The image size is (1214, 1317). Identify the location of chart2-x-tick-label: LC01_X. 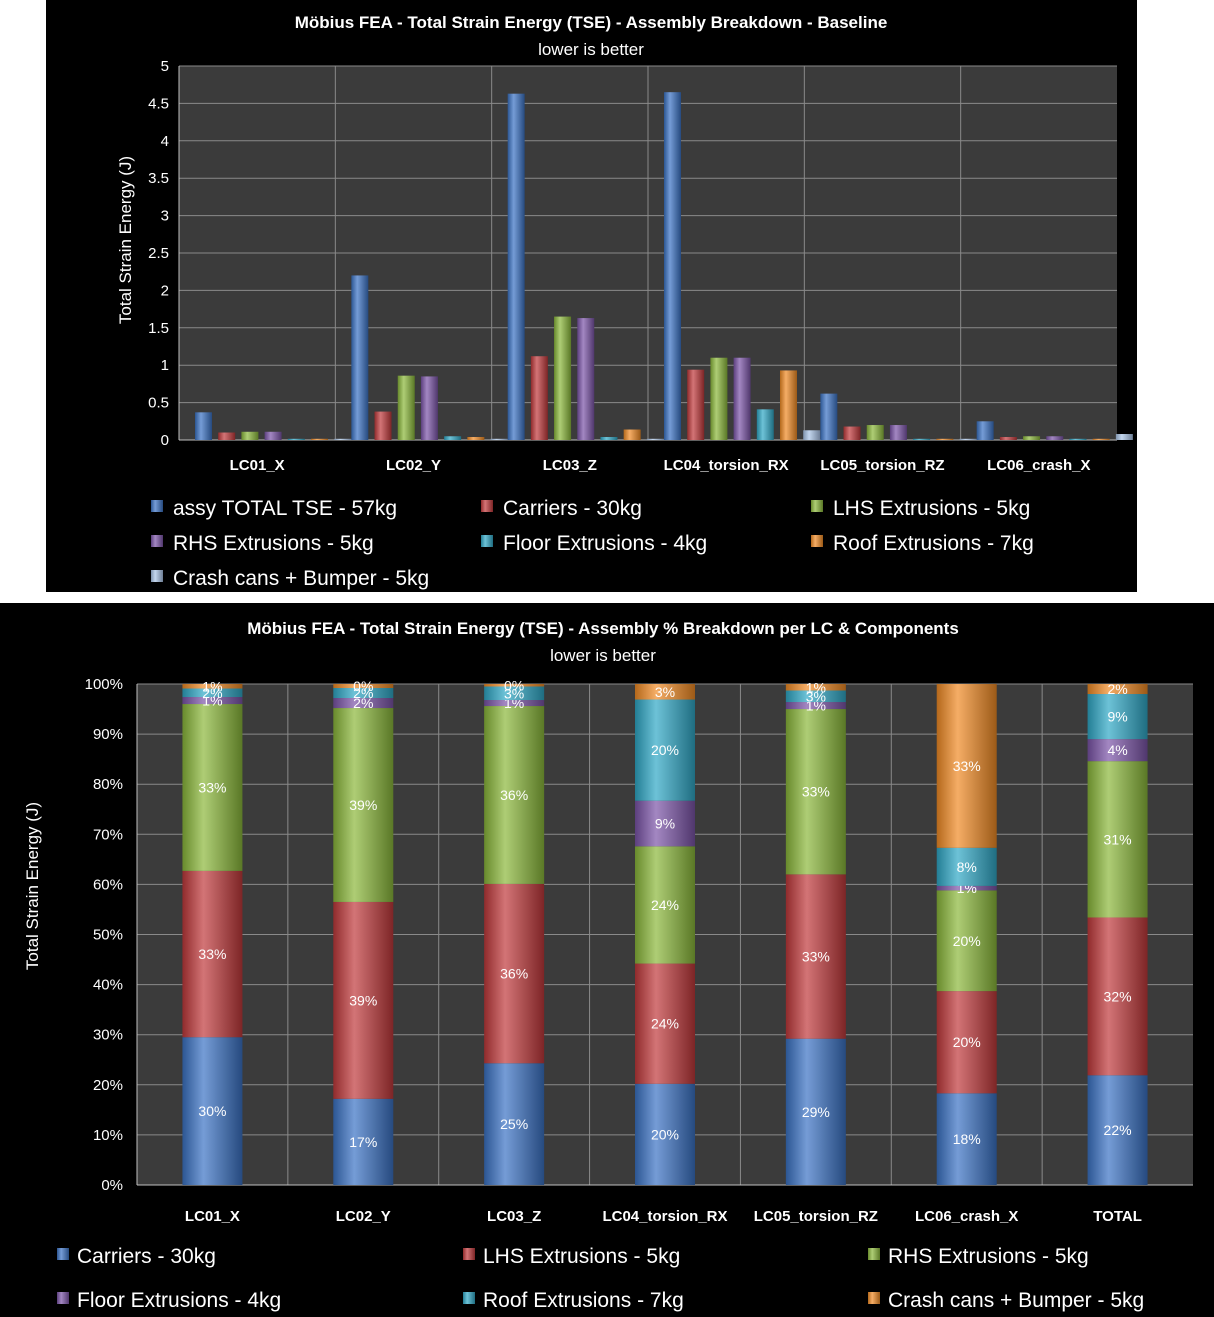
(212, 1216).